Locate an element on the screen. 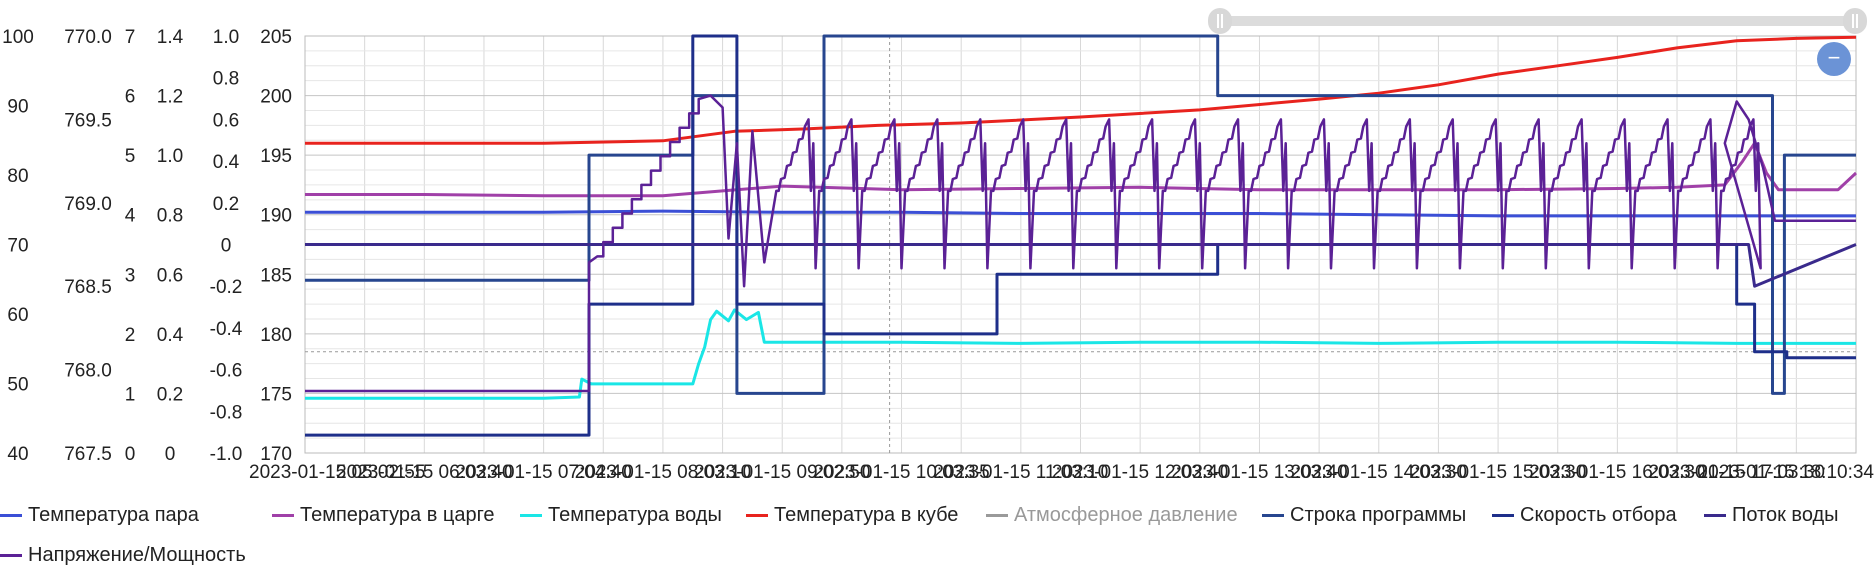 The width and height of the screenshot is (1876, 576). legend-item: Поток воды is located at coordinates (1771, 515).